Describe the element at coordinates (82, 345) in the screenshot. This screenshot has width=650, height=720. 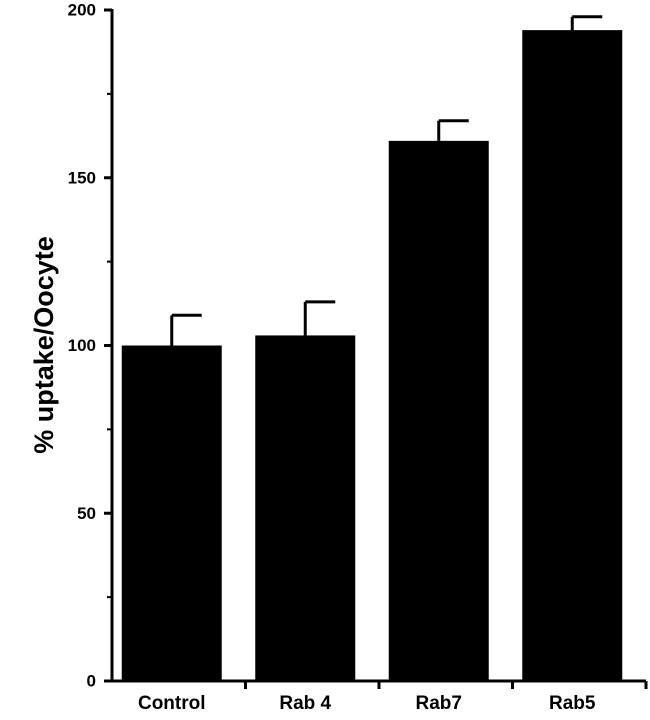
I see `y-tick-label: 100` at that location.